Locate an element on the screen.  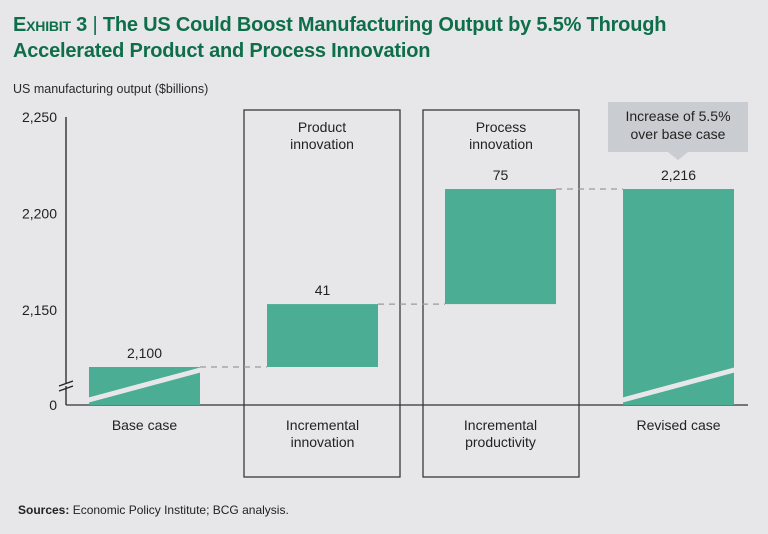
category-label: Revised case is located at coordinates (678, 425).